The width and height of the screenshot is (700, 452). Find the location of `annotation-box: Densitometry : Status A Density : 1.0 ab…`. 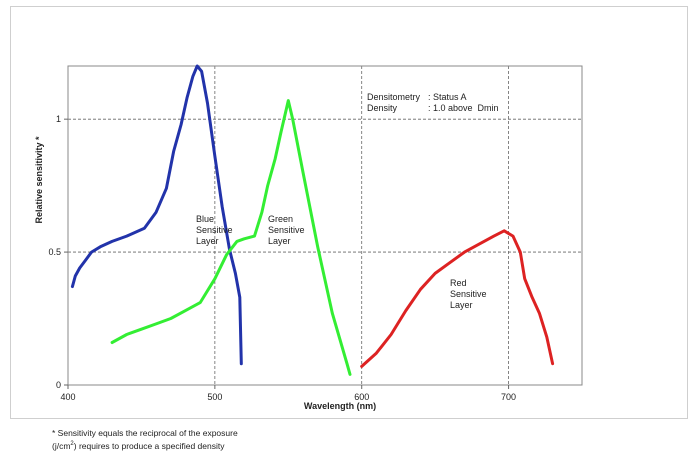

annotation-box: Densitometry : Status A Density : 1.0 ab… is located at coordinates (433, 102).